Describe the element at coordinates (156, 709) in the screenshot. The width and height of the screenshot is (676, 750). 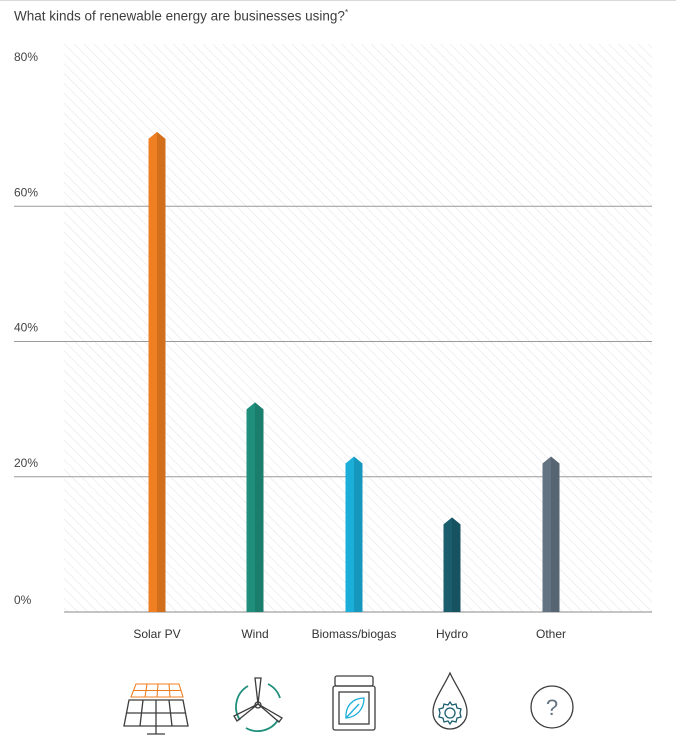
I see `solar-panel-icon` at that location.